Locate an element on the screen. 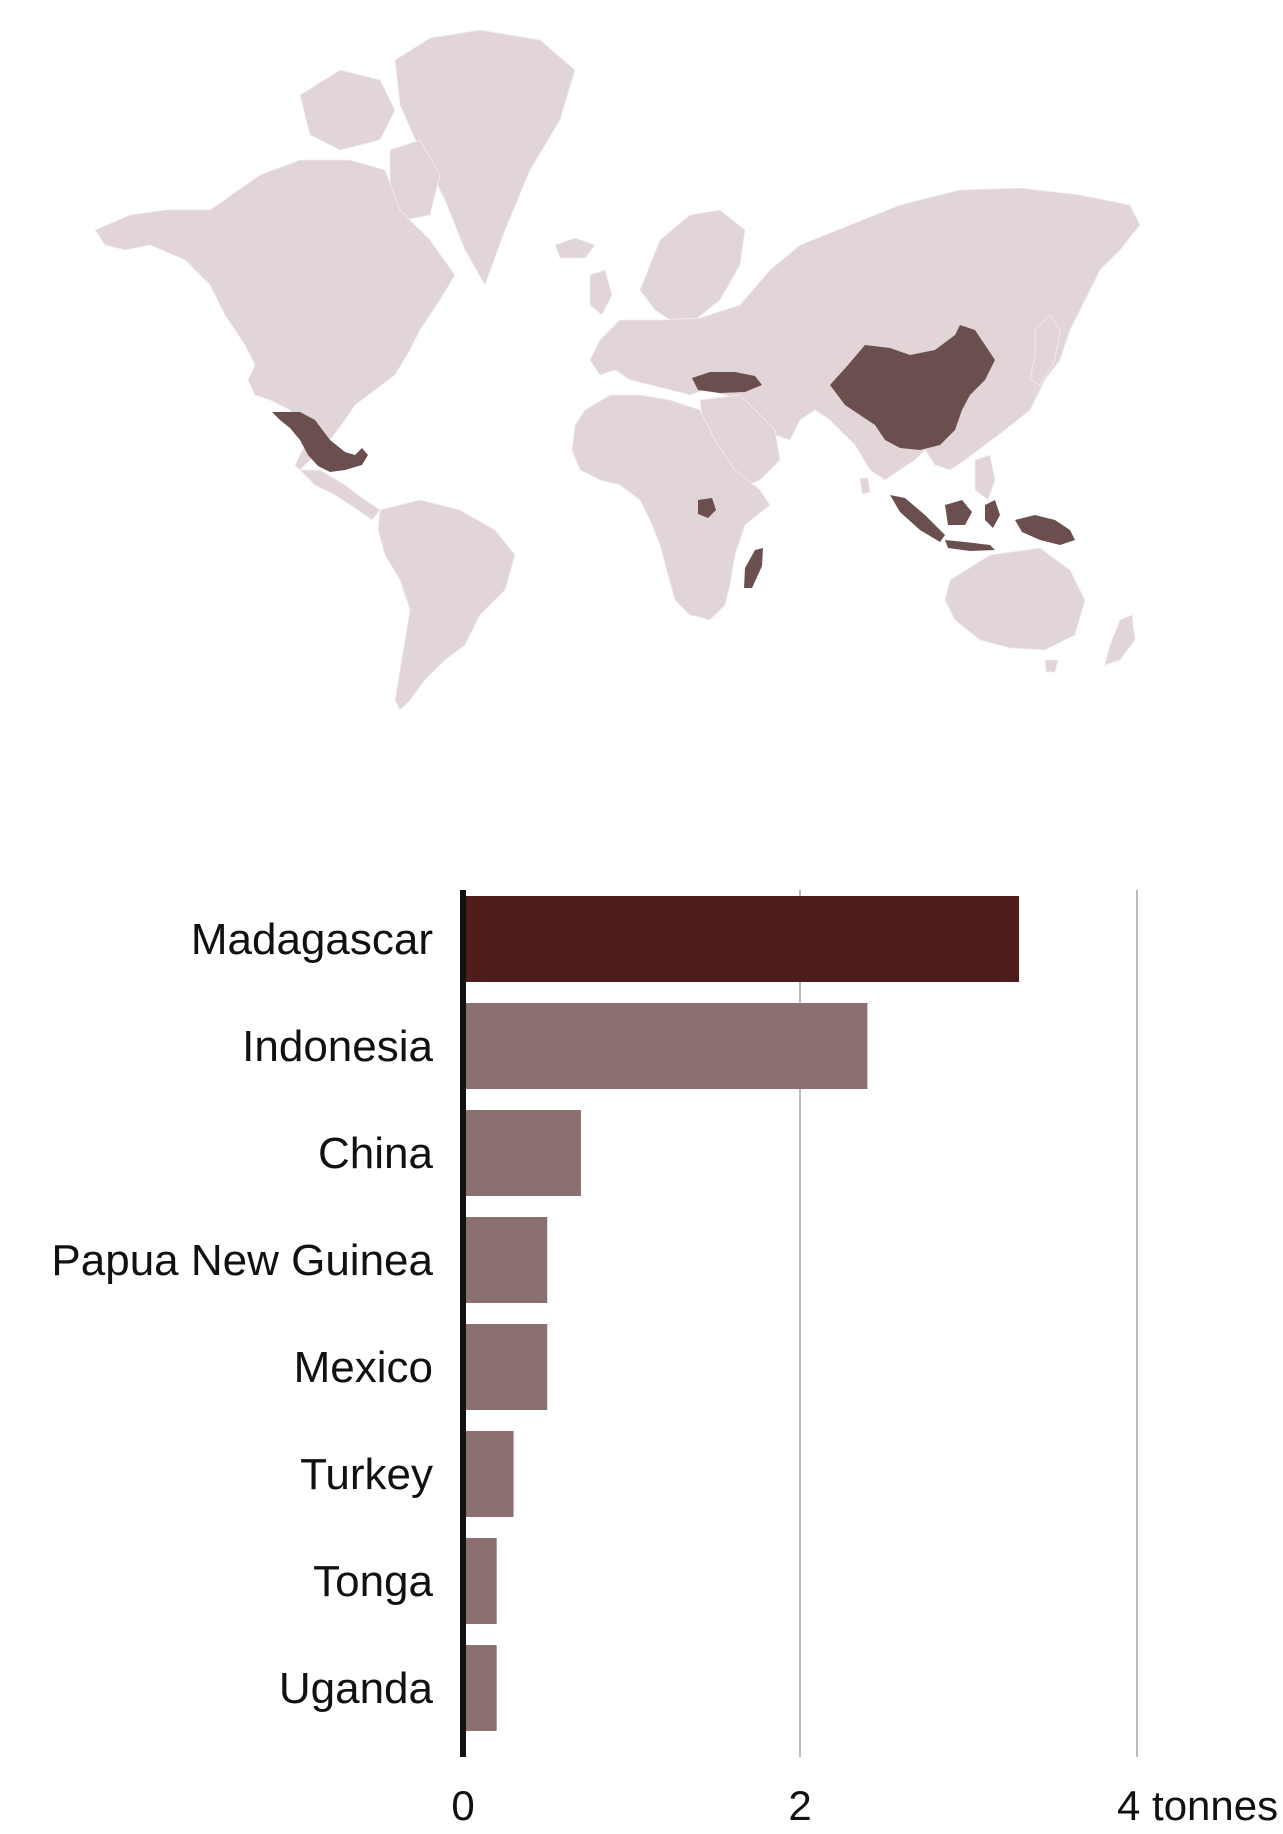  category-label-tonga: Tonga is located at coordinates (373, 1581).